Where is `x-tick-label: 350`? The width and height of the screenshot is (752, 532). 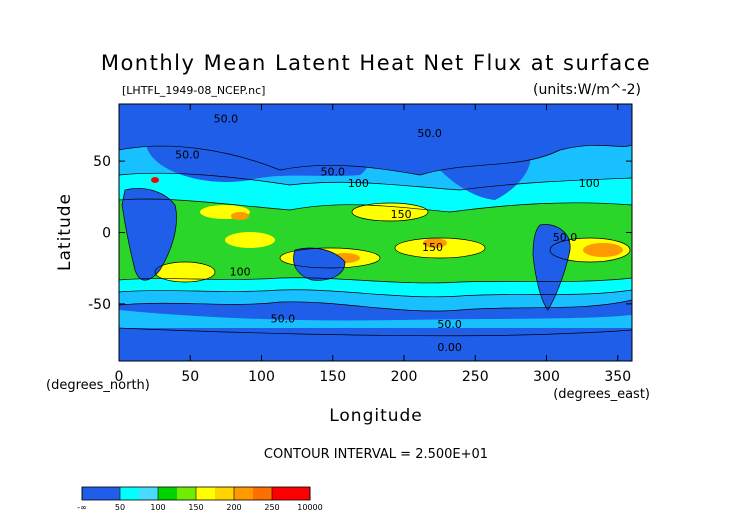
x-tick-label: 350 is located at coordinates (617, 377).